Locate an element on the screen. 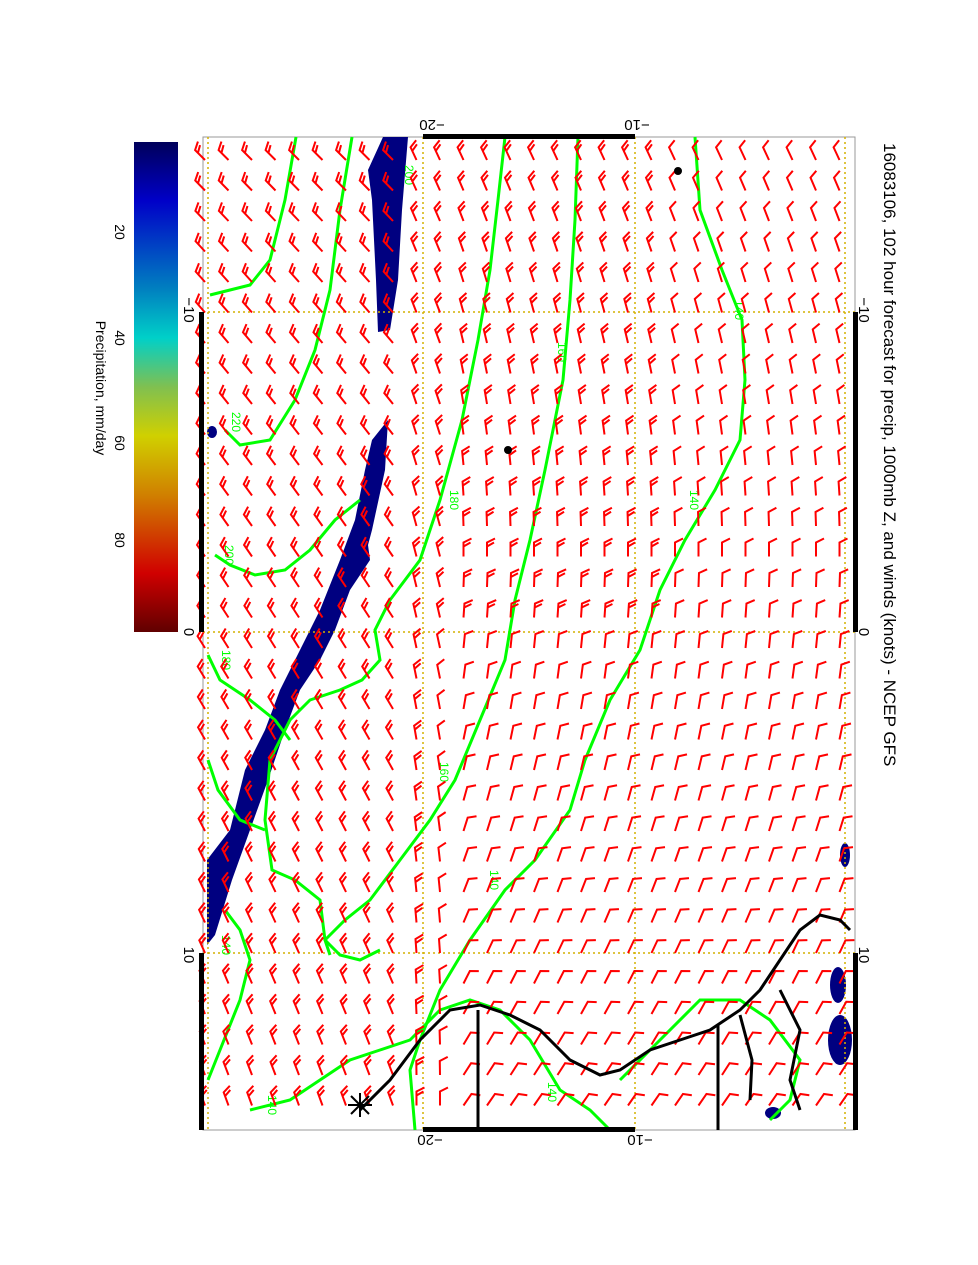 This screenshot has width=978, height=1265. axis-bar is located at coordinates (855, 1041).